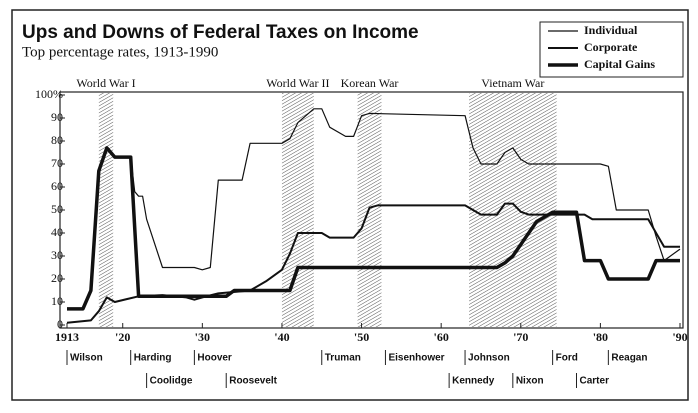 Image resolution: width=698 pixels, height=413 pixels. Describe the element at coordinates (567, 358) in the screenshot. I see `president-label: Ford` at that location.